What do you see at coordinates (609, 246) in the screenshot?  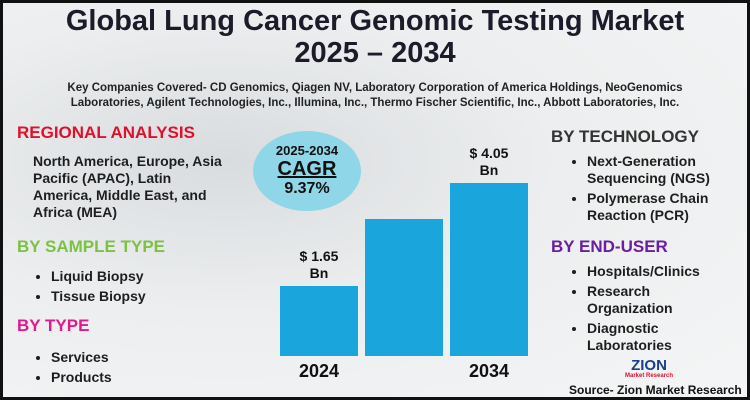 I see `section-heading: BY END-USER` at bounding box center [609, 246].